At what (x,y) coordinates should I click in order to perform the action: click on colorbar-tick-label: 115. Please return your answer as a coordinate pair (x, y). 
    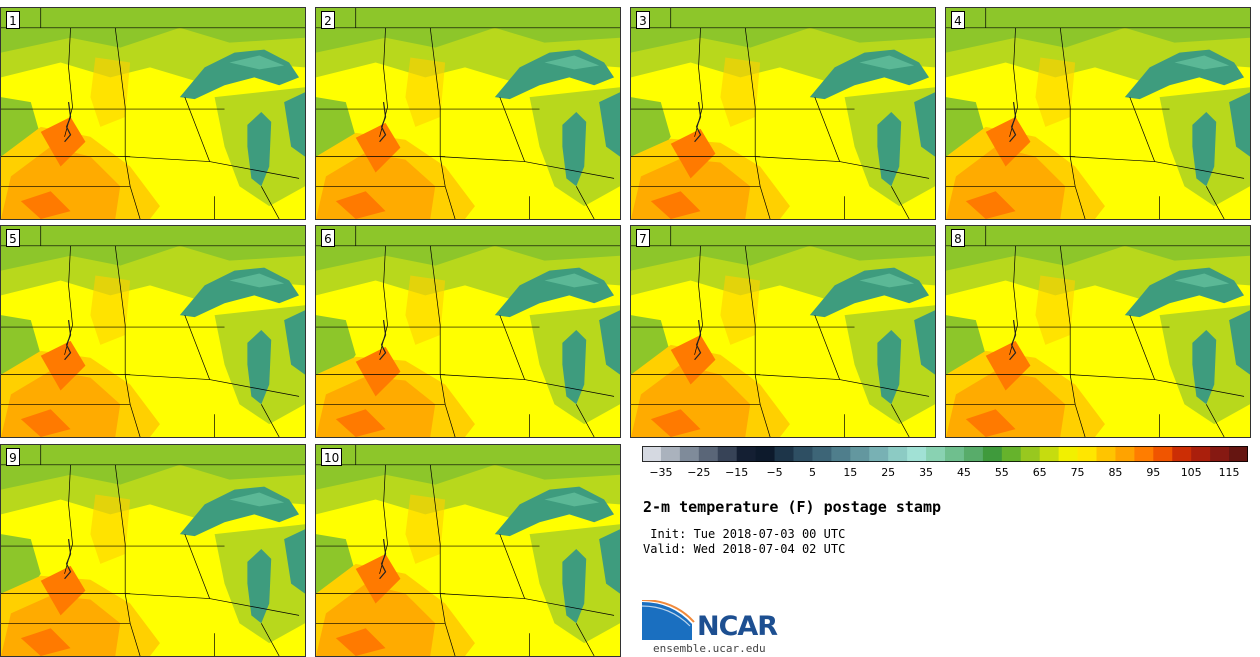
    Looking at the image, I should click on (1229, 472).